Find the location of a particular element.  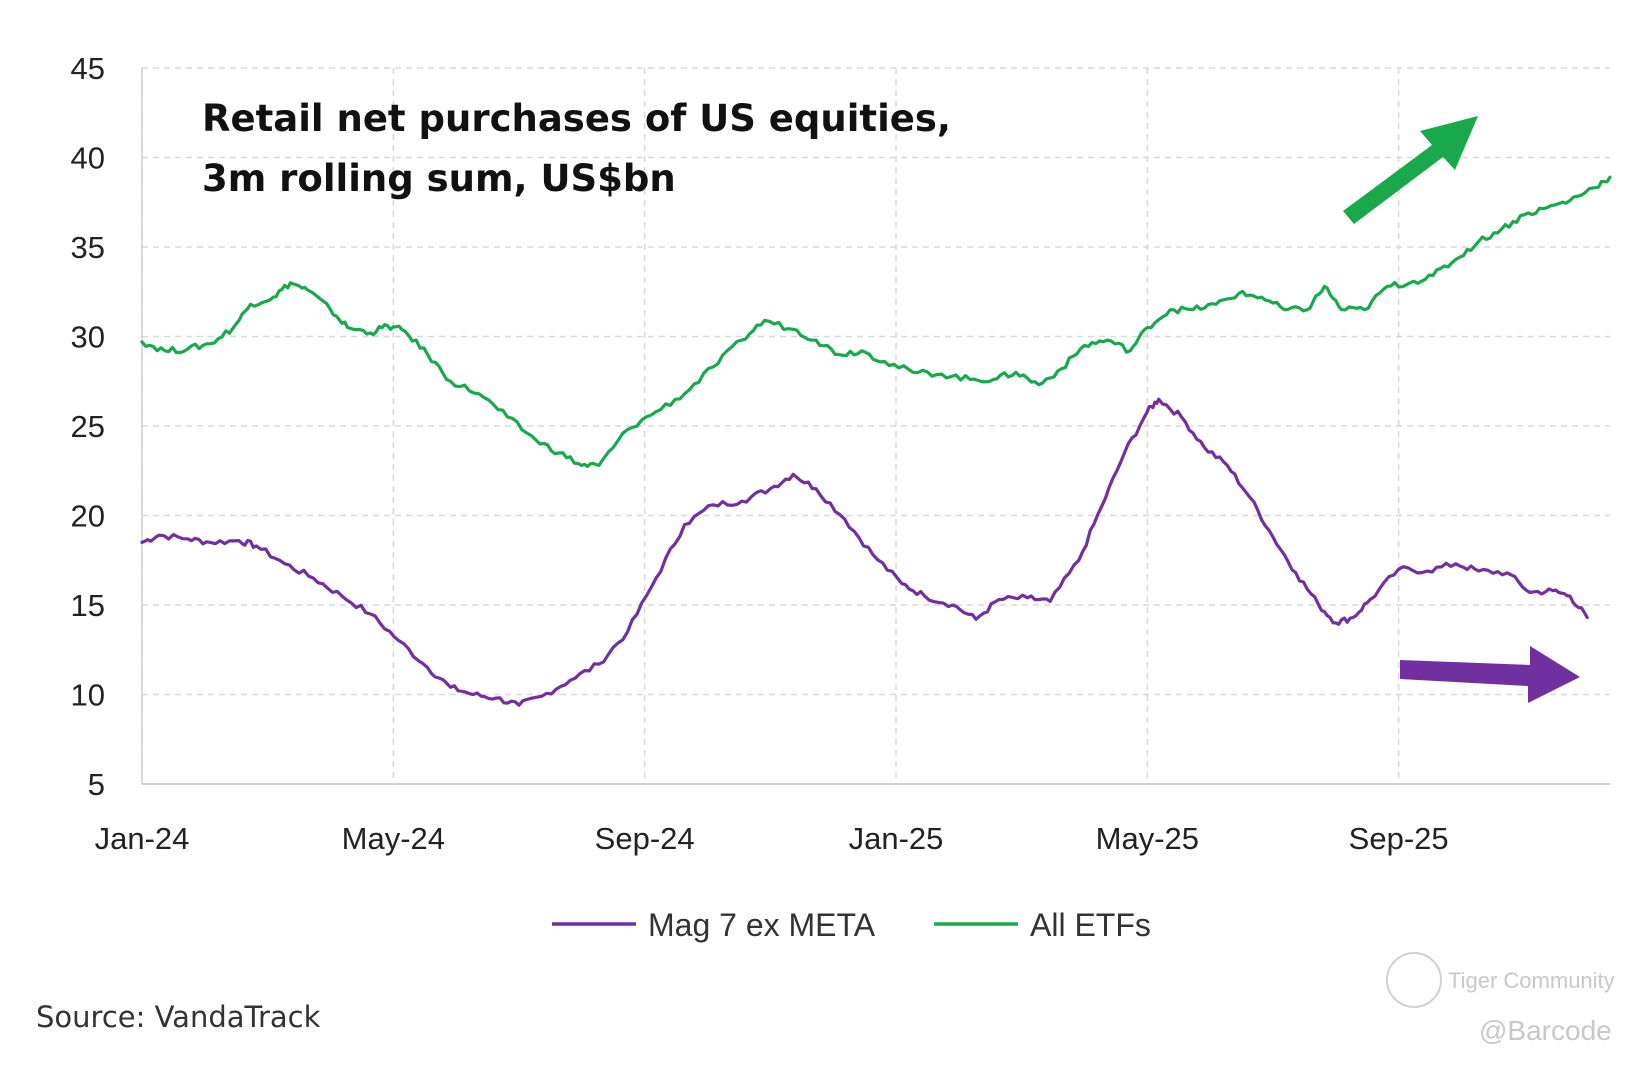

y-tick-label: 30 is located at coordinates (88, 337).